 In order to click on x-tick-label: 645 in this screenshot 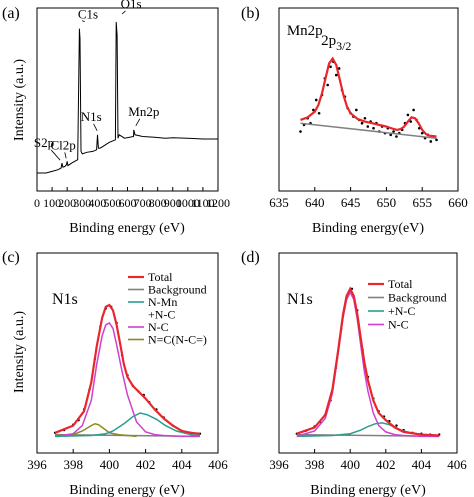, I will do `click(351, 202)`.